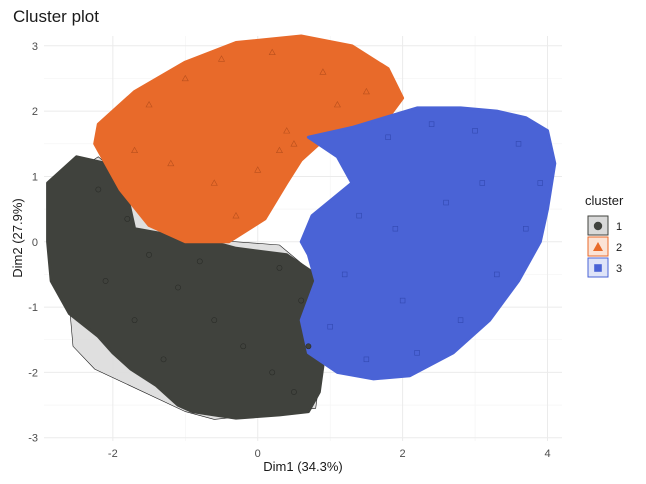  Describe the element at coordinates (35, 47) in the screenshot. I see `y-tick-label: 3` at that location.